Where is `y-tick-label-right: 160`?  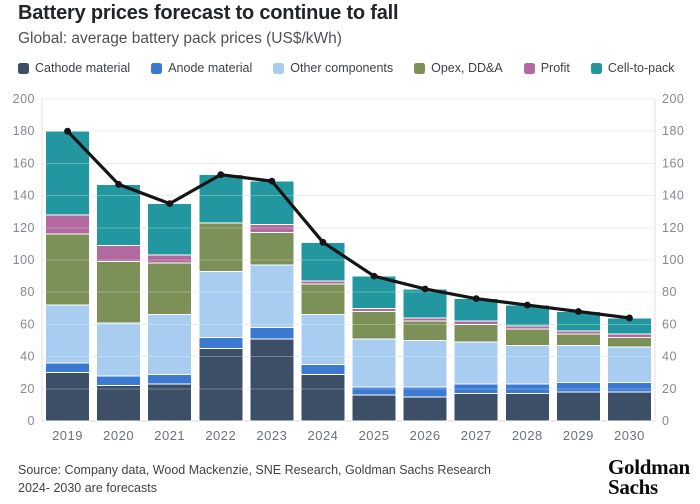 y-tick-label-right: 160 is located at coordinates (673, 163).